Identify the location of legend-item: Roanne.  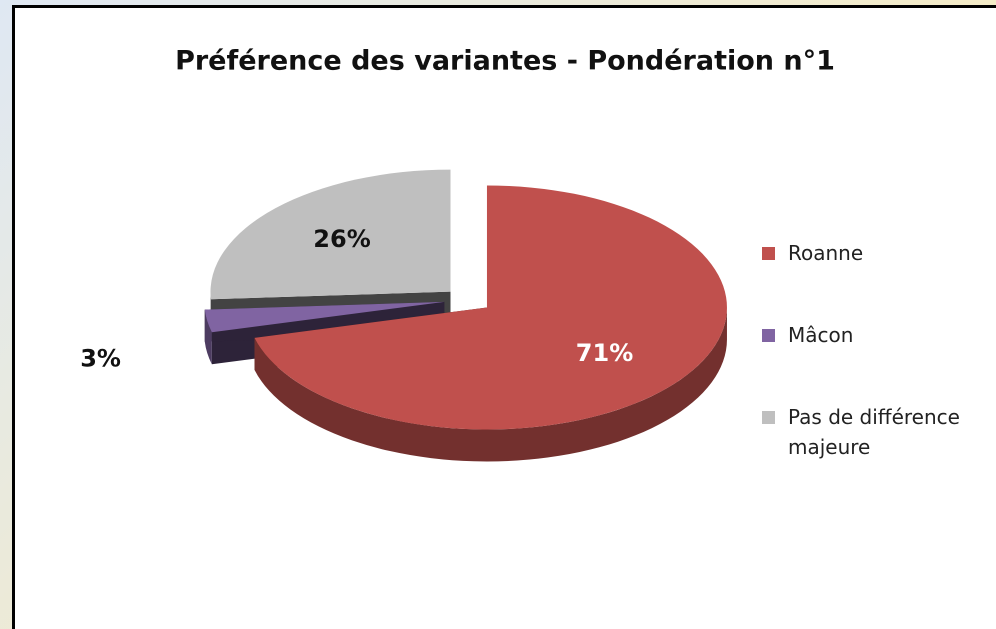
(878, 253).